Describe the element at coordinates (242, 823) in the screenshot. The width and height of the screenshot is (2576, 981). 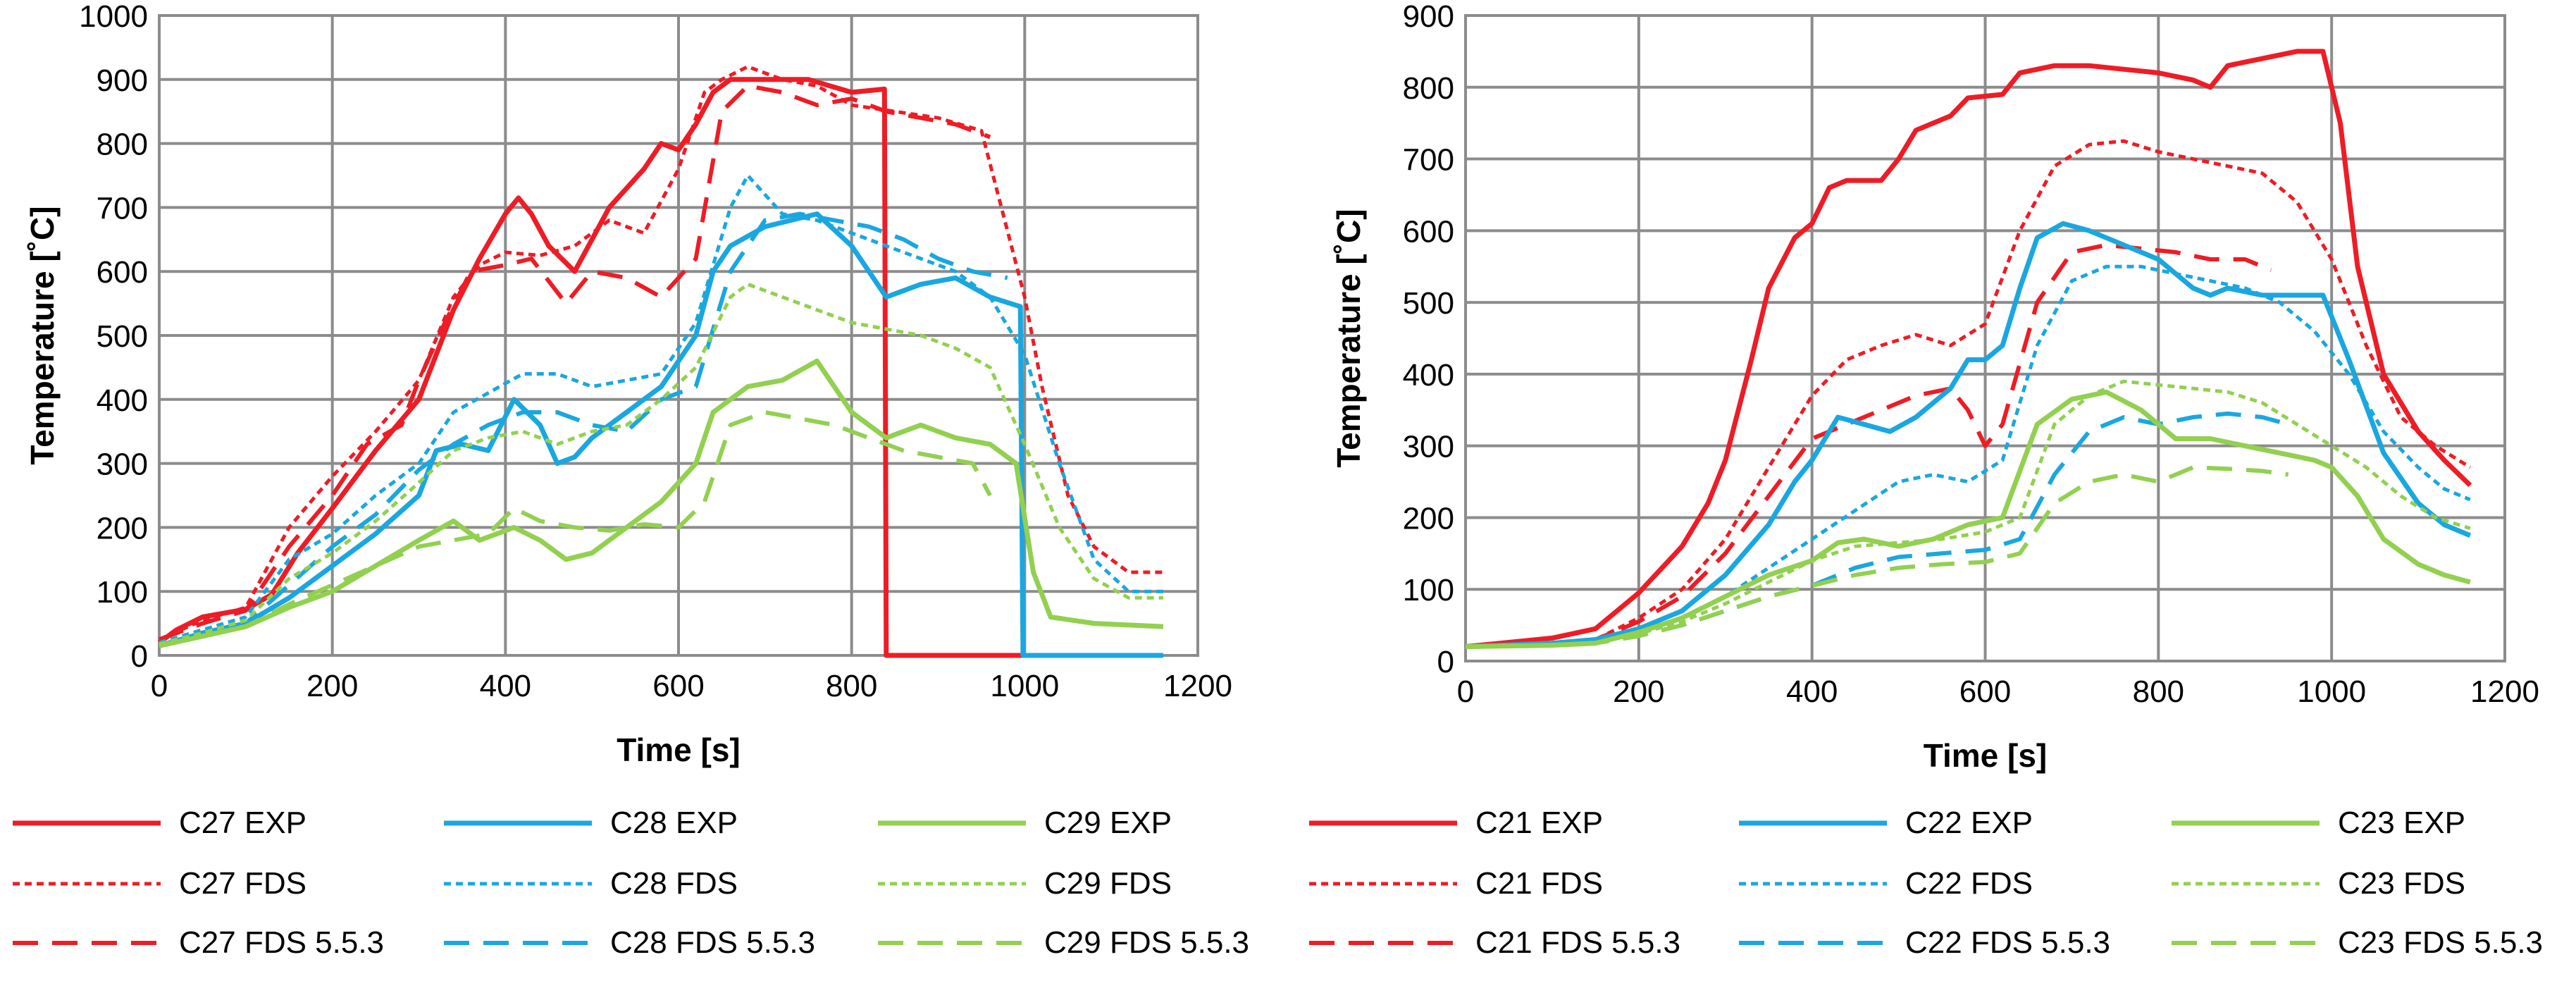
I see `legend-label-c27-exp: C27 EXP` at that location.